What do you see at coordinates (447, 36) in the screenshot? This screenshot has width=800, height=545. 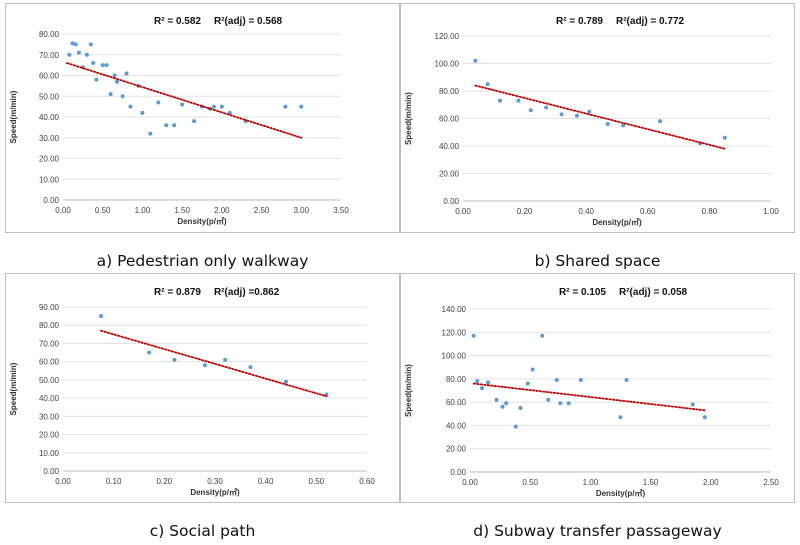 I see `y-tick-label: 120.00` at bounding box center [447, 36].